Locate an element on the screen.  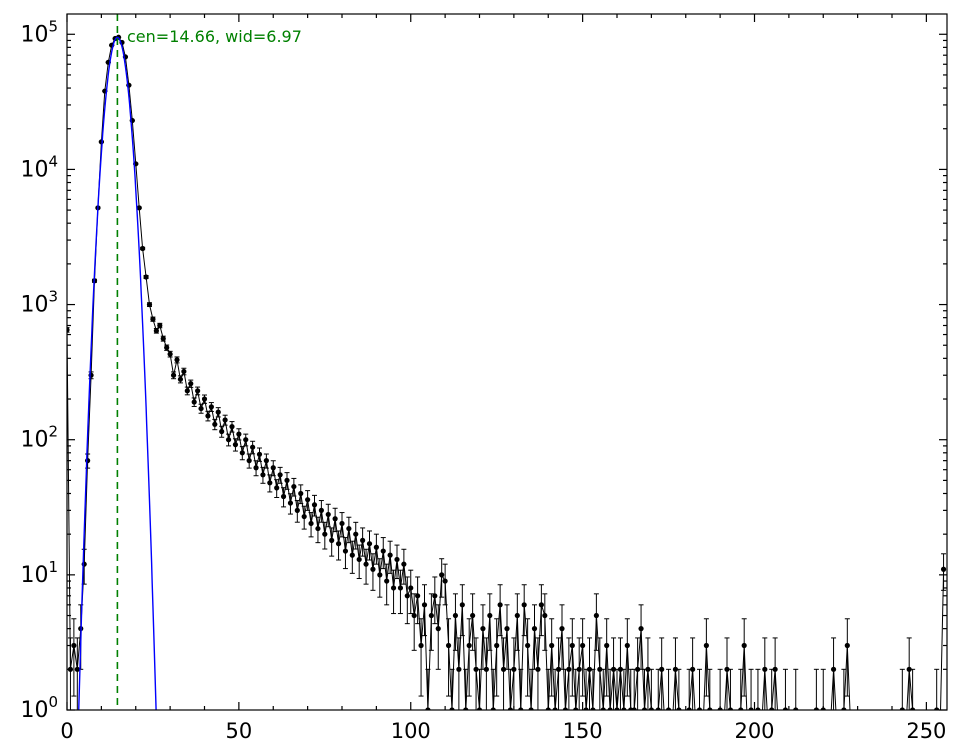
x-tick-label: 50 is located at coordinates (239, 731).